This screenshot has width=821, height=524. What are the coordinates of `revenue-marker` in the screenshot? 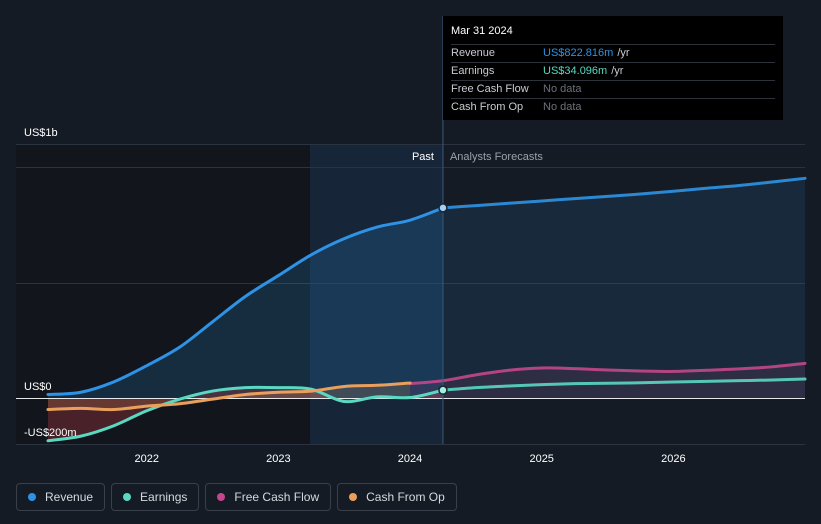 It's located at (443, 208).